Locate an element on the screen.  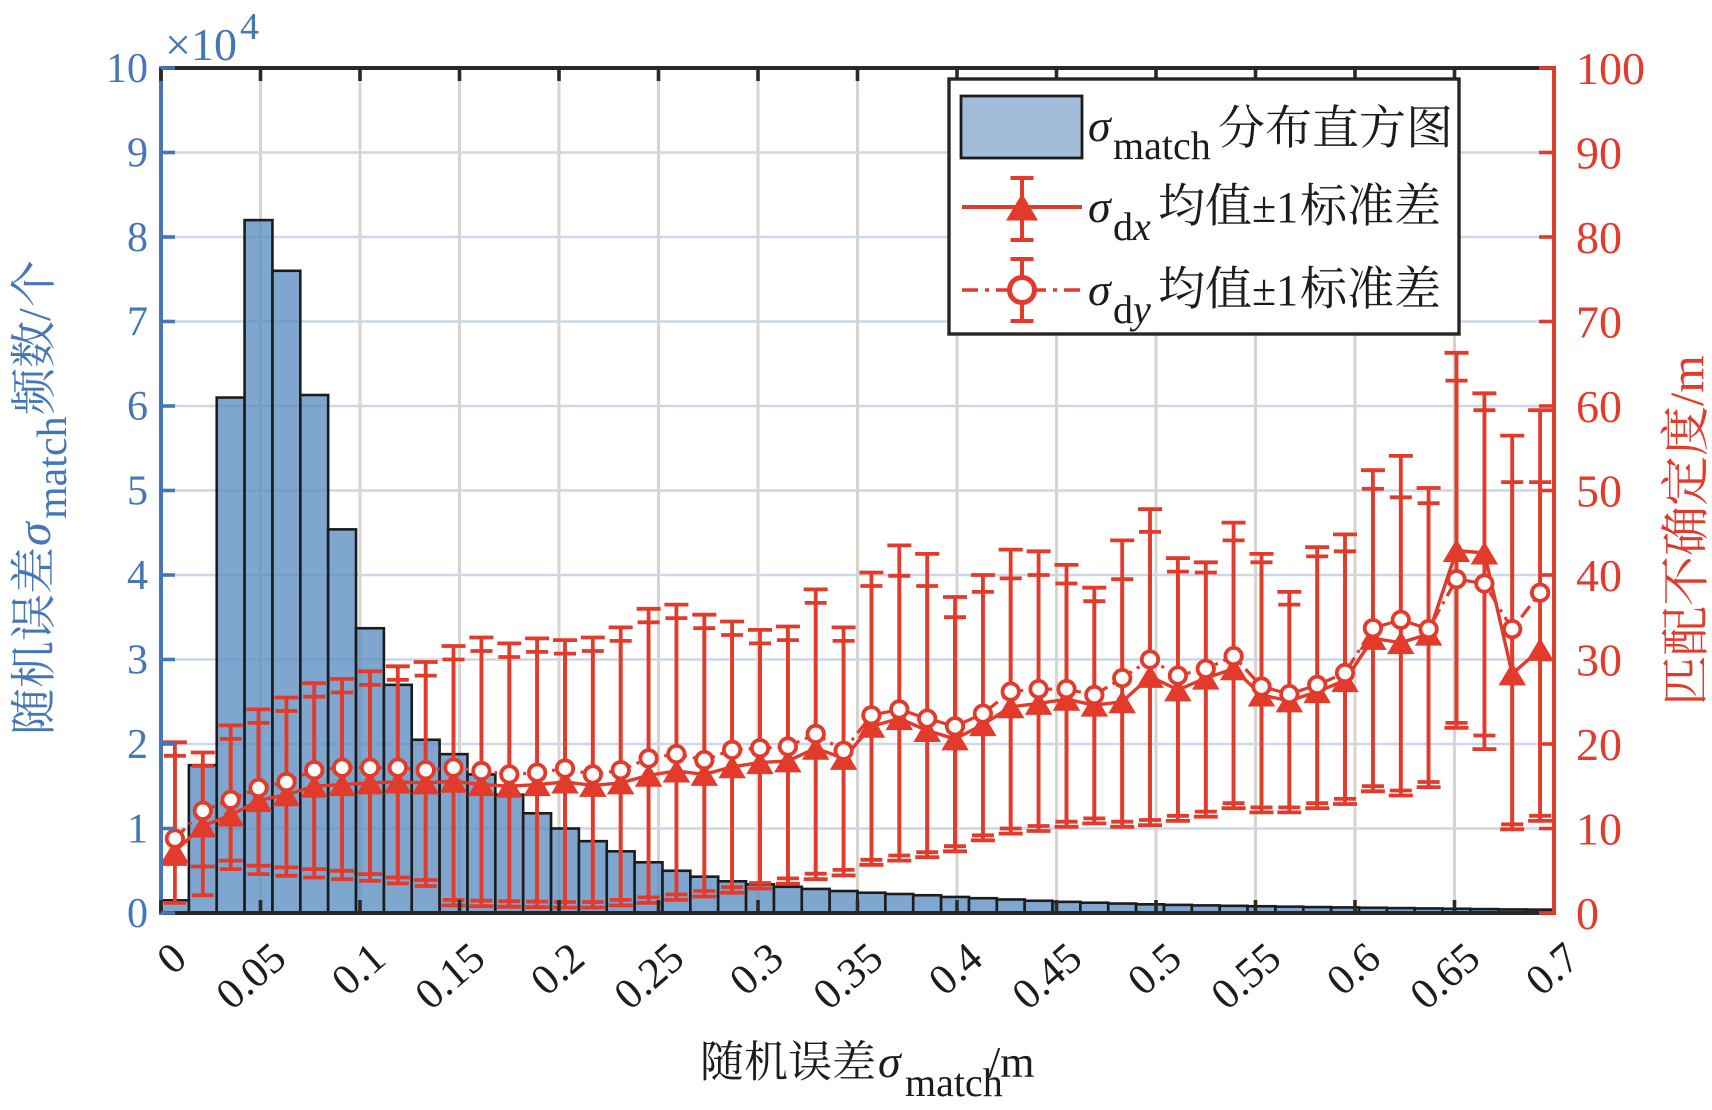
svg-text: 100 is located at coordinates (1610, 68).